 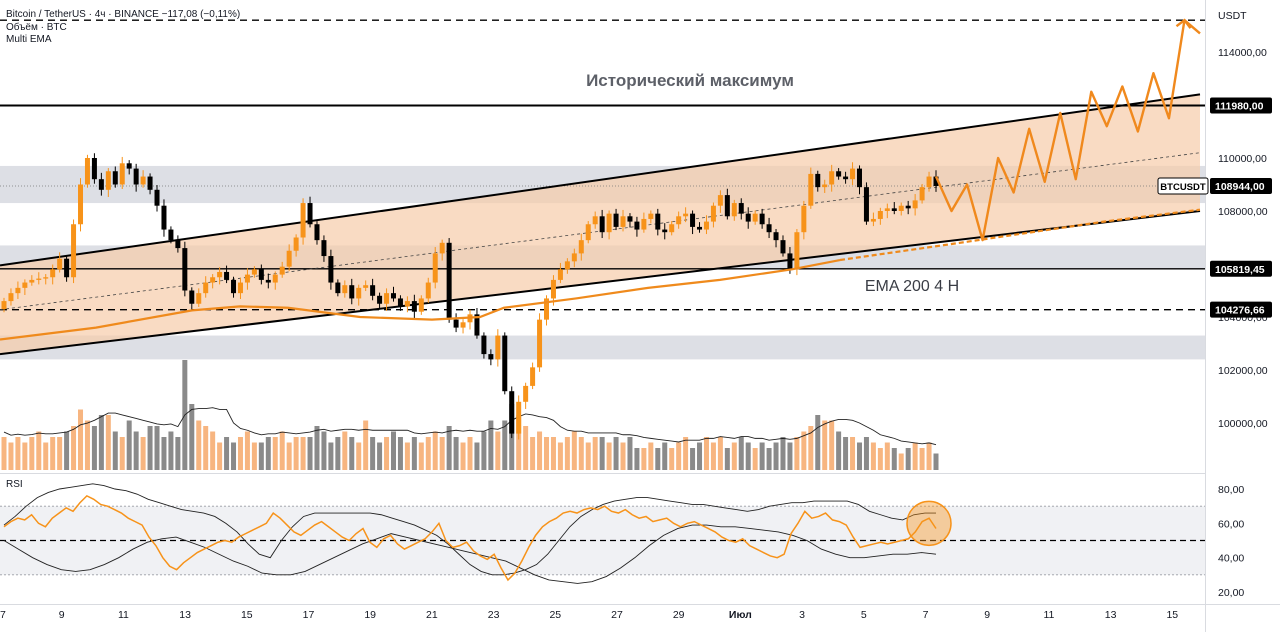 What do you see at coordinates (1243, 424) in the screenshot?
I see `price-tick-label: 100000,00` at bounding box center [1243, 424].